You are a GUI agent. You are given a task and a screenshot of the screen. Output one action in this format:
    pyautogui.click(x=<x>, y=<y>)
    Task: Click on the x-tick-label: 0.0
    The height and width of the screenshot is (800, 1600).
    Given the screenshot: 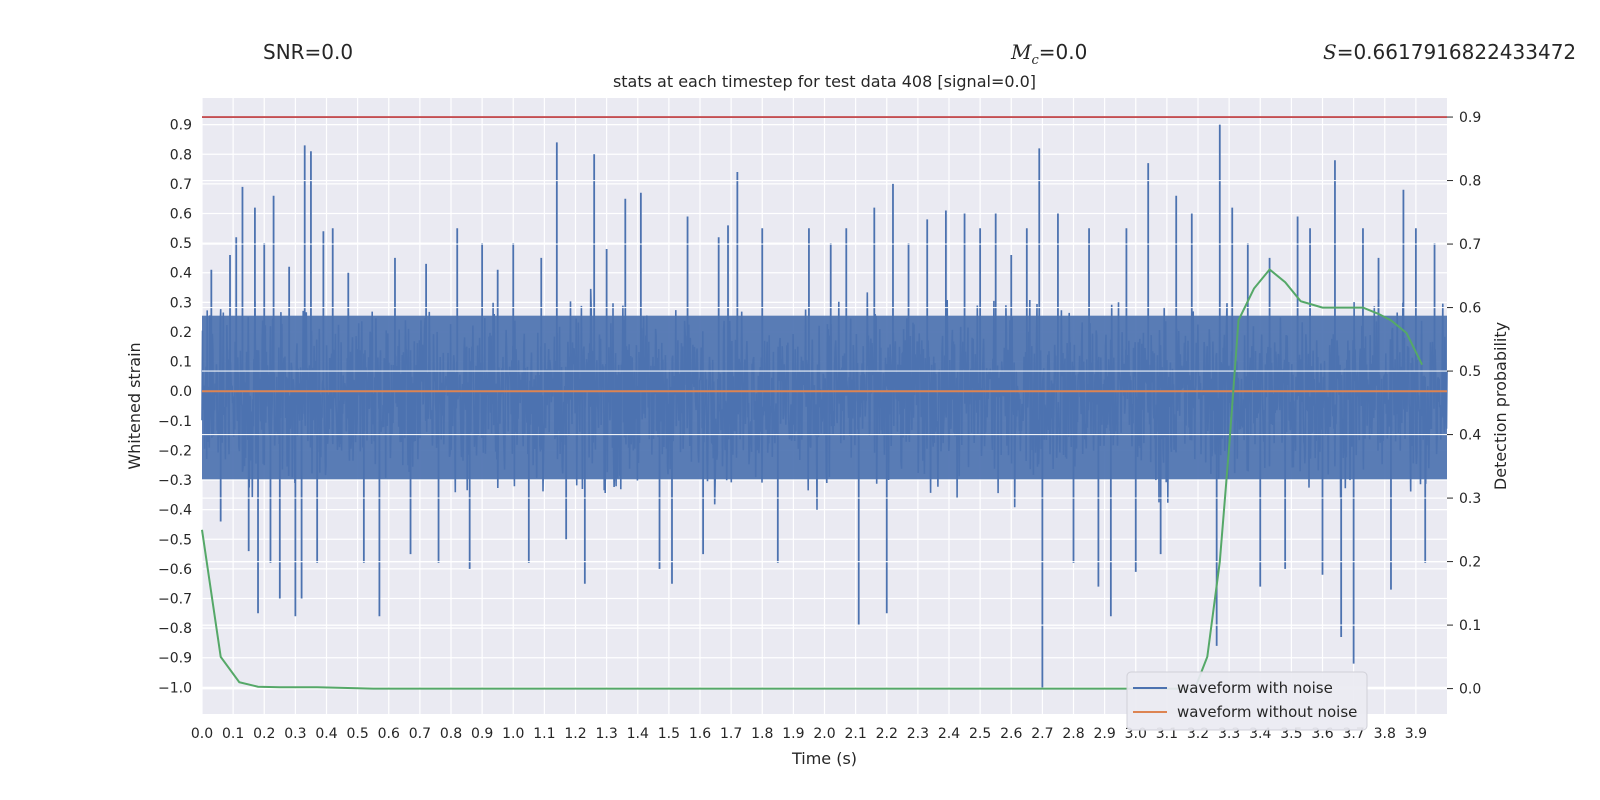 What is the action you would take?
    pyautogui.click(x=202, y=734)
    